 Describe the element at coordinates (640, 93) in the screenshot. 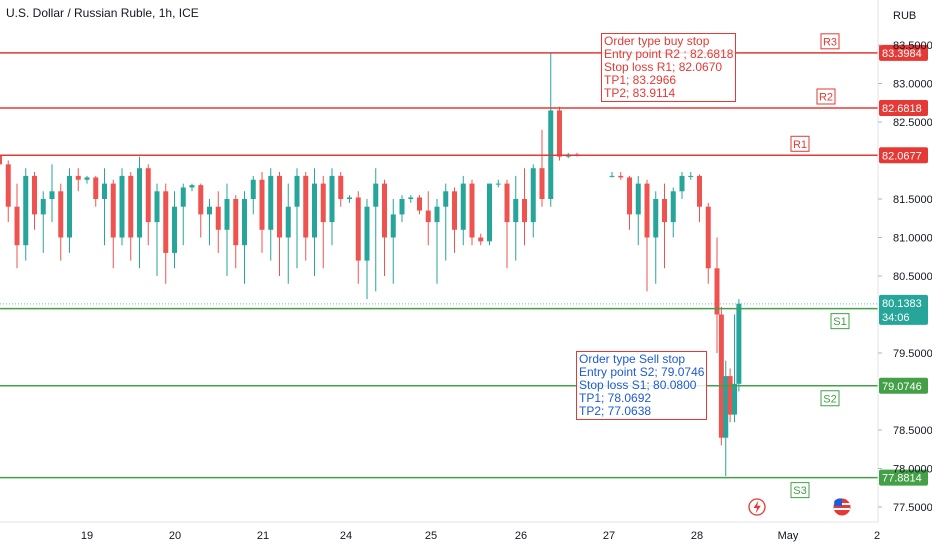

I see `annotation-line: TP2; 83.9114` at that location.